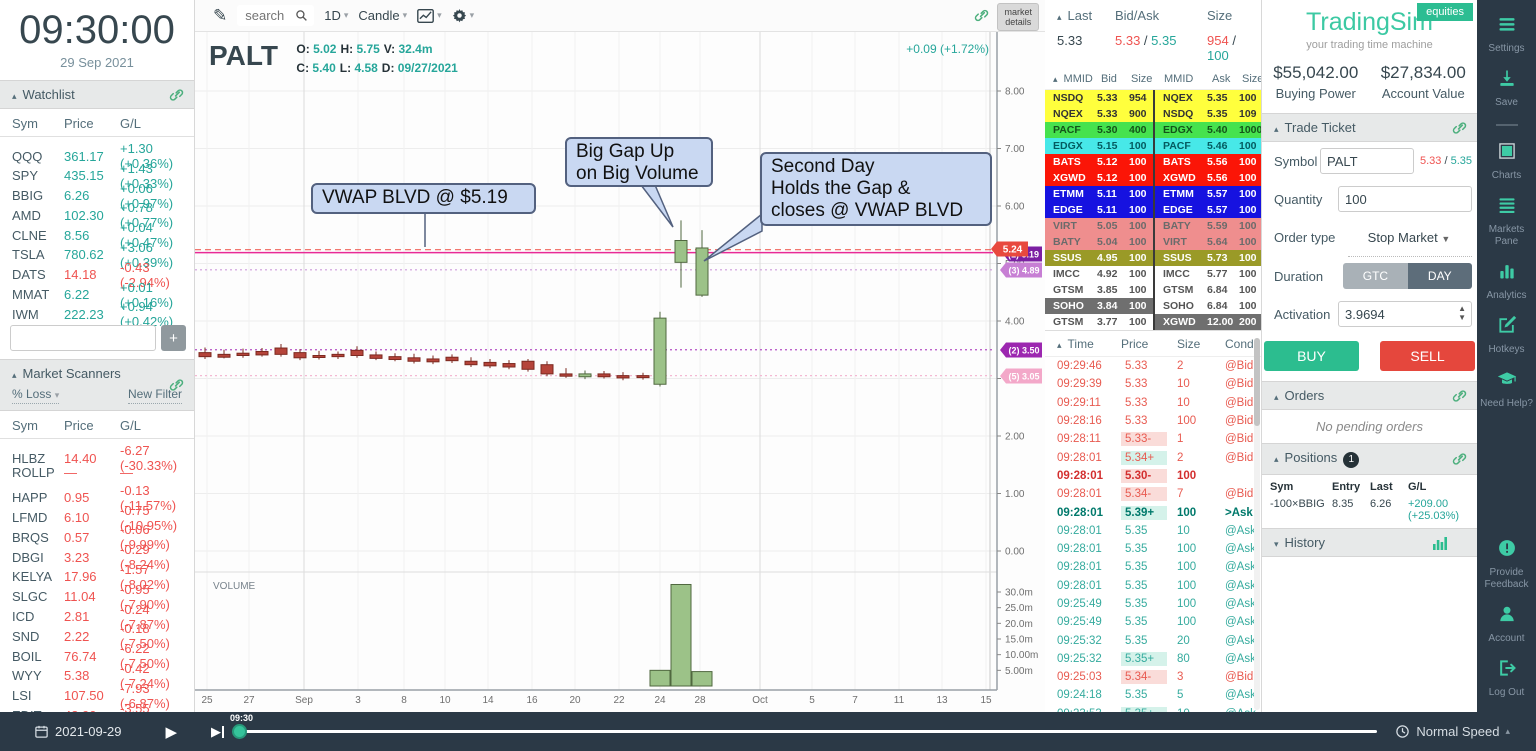  I want to click on symbol-search-box, so click(276, 15).